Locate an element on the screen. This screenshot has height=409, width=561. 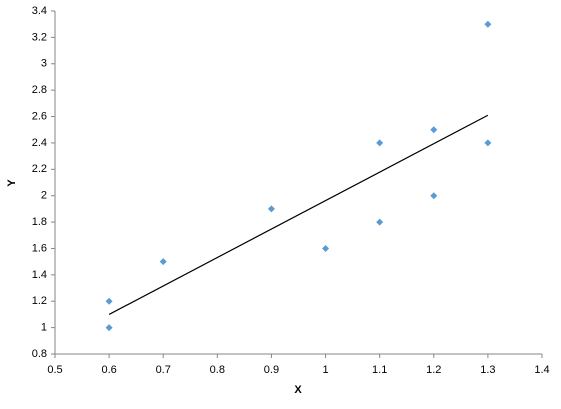
y-tick-label: 2.4 is located at coordinates (39, 143).